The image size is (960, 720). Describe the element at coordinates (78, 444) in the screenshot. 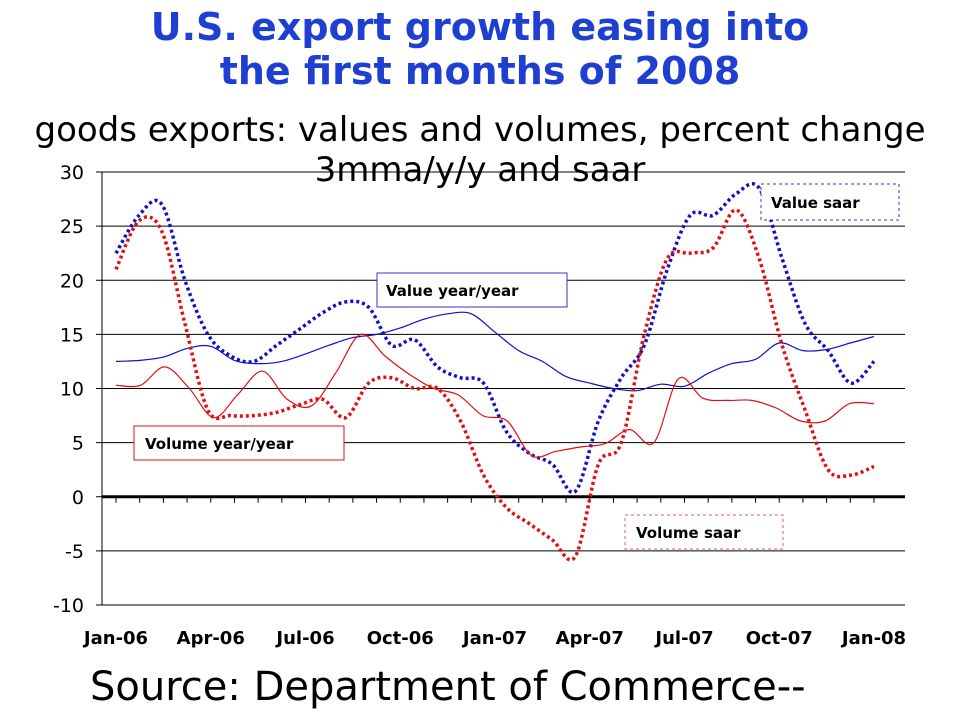

I see `y-tick-label: 5` at that location.